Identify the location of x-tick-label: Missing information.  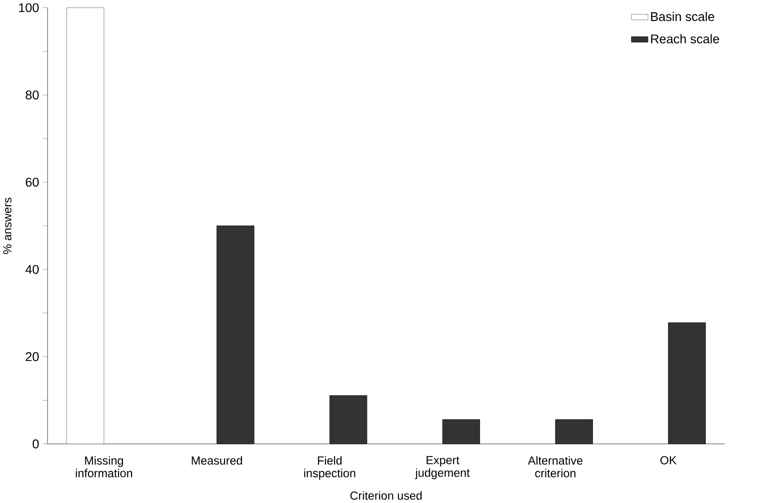
(104, 467).